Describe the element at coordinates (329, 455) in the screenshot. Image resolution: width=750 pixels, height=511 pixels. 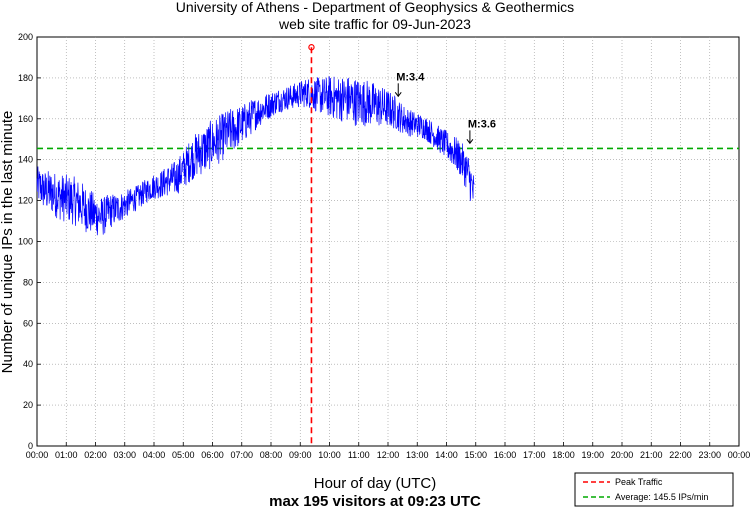
I see `x-tick-label: 10:00` at that location.